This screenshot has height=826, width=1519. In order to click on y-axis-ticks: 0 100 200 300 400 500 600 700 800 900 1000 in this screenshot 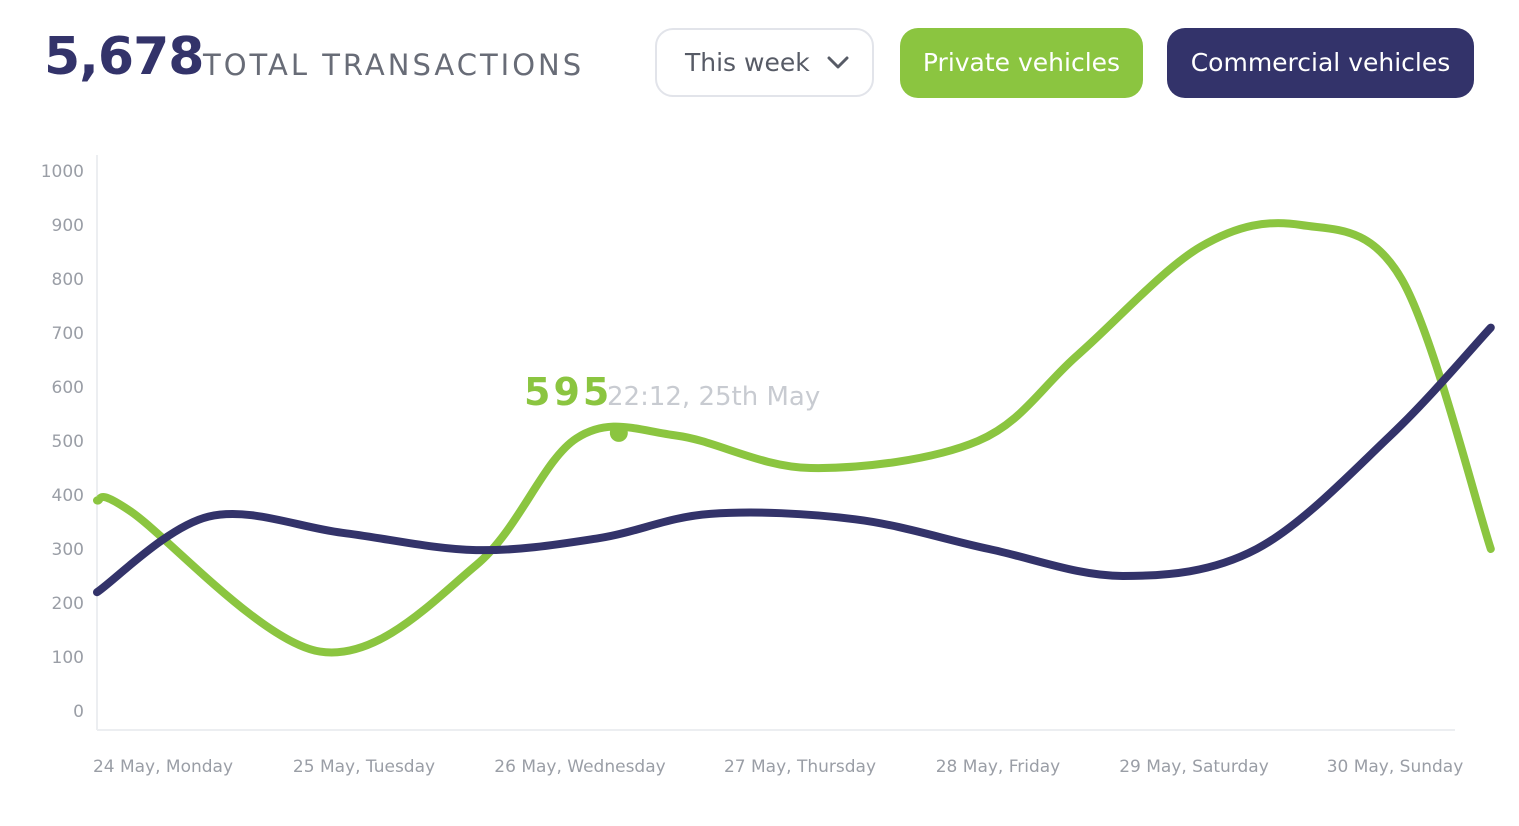, I will do `click(62, 442)`.